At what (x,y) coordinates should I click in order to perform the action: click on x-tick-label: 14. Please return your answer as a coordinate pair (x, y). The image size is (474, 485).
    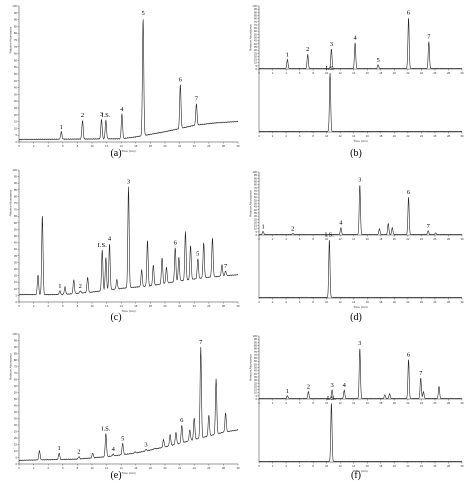
    Looking at the image, I should click on (354, 403).